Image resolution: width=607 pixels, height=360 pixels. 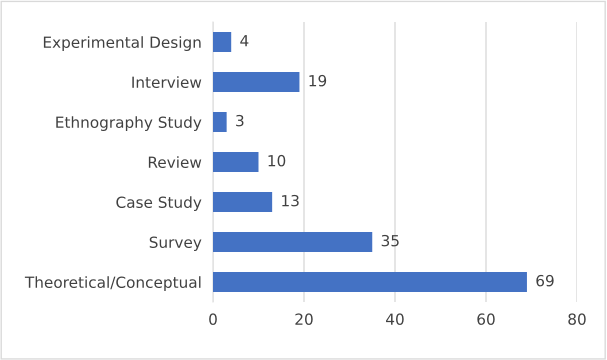 What do you see at coordinates (577, 319) in the screenshot?
I see `x-tick-label: 80` at bounding box center [577, 319].